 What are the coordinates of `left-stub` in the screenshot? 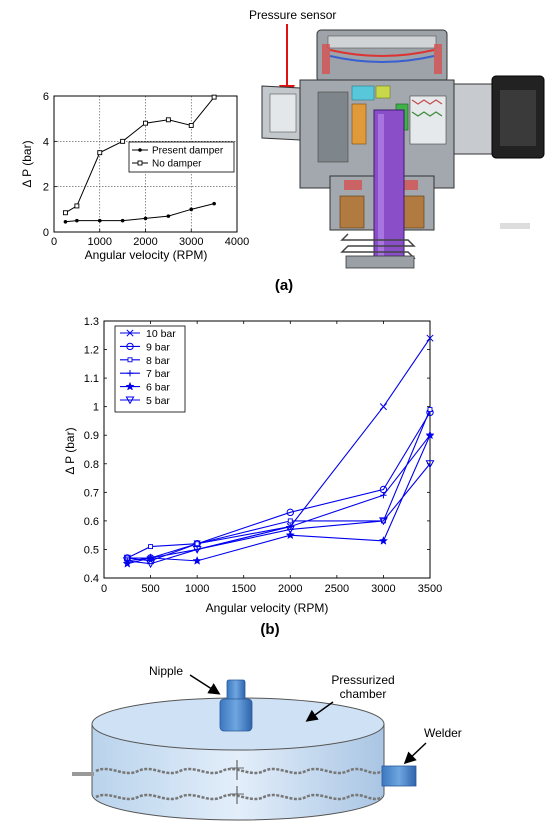 It's located at (83, 774).